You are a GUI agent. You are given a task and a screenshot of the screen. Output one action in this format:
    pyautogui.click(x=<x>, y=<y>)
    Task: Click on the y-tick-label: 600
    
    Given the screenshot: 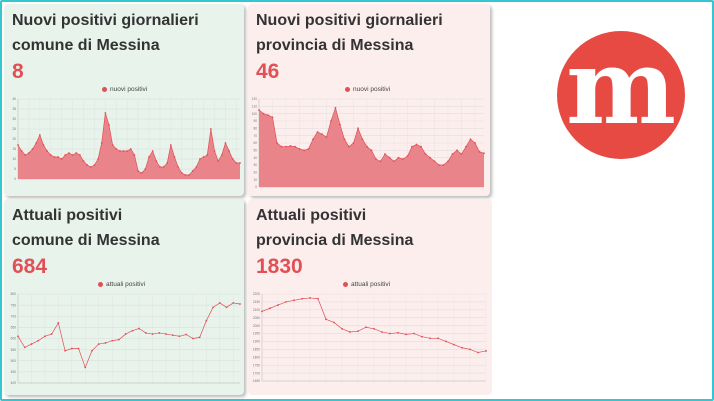 What is the action you would take?
    pyautogui.click(x=14, y=339)
    